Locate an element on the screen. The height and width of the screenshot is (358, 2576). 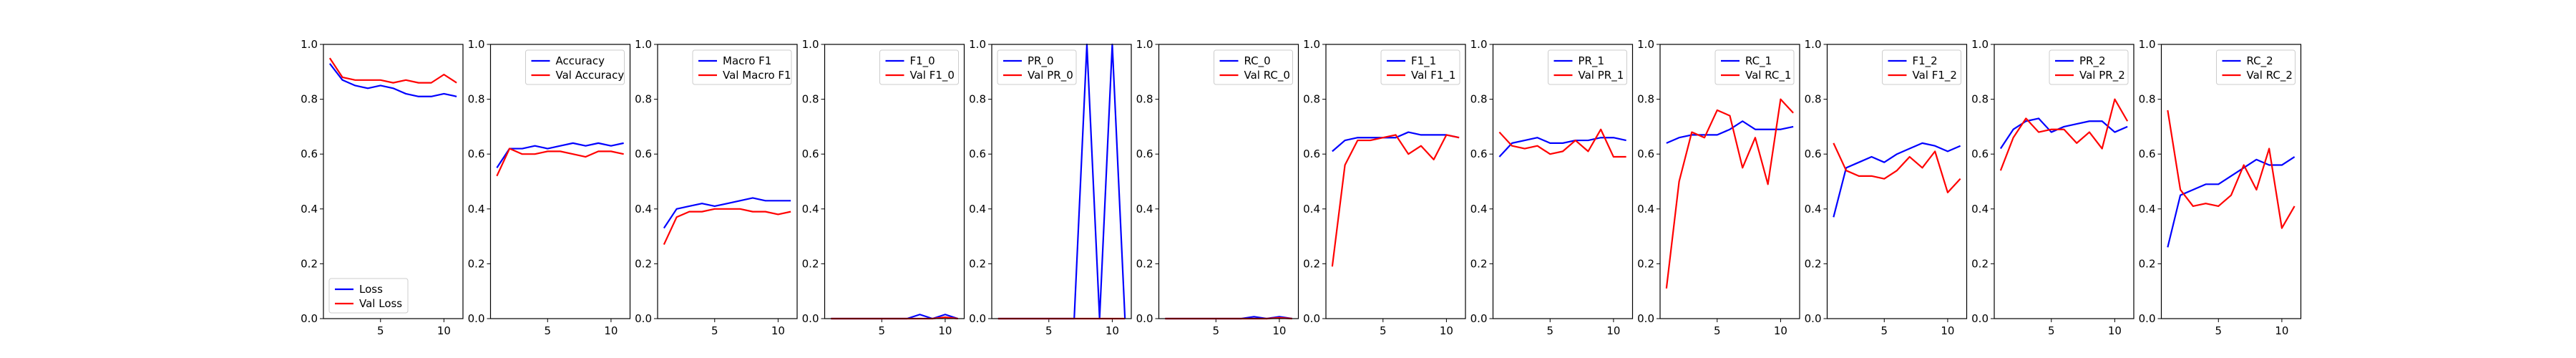
legend-label: Val RC_0 is located at coordinates (1267, 75).